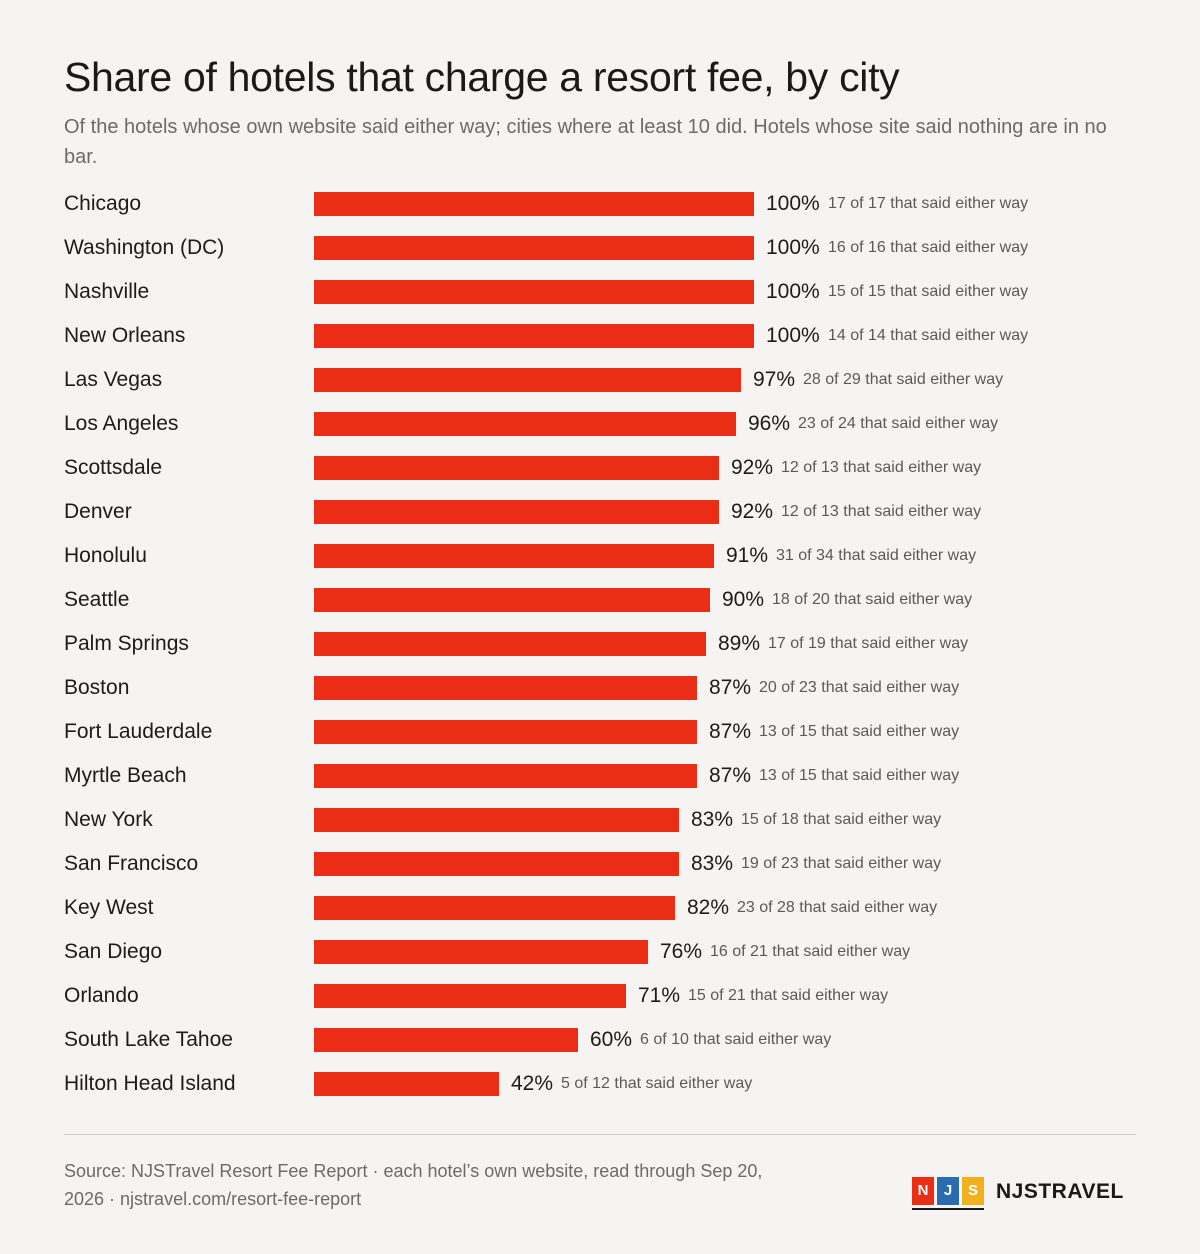  What do you see at coordinates (131, 863) in the screenshot?
I see `category-label: San Francisco` at bounding box center [131, 863].